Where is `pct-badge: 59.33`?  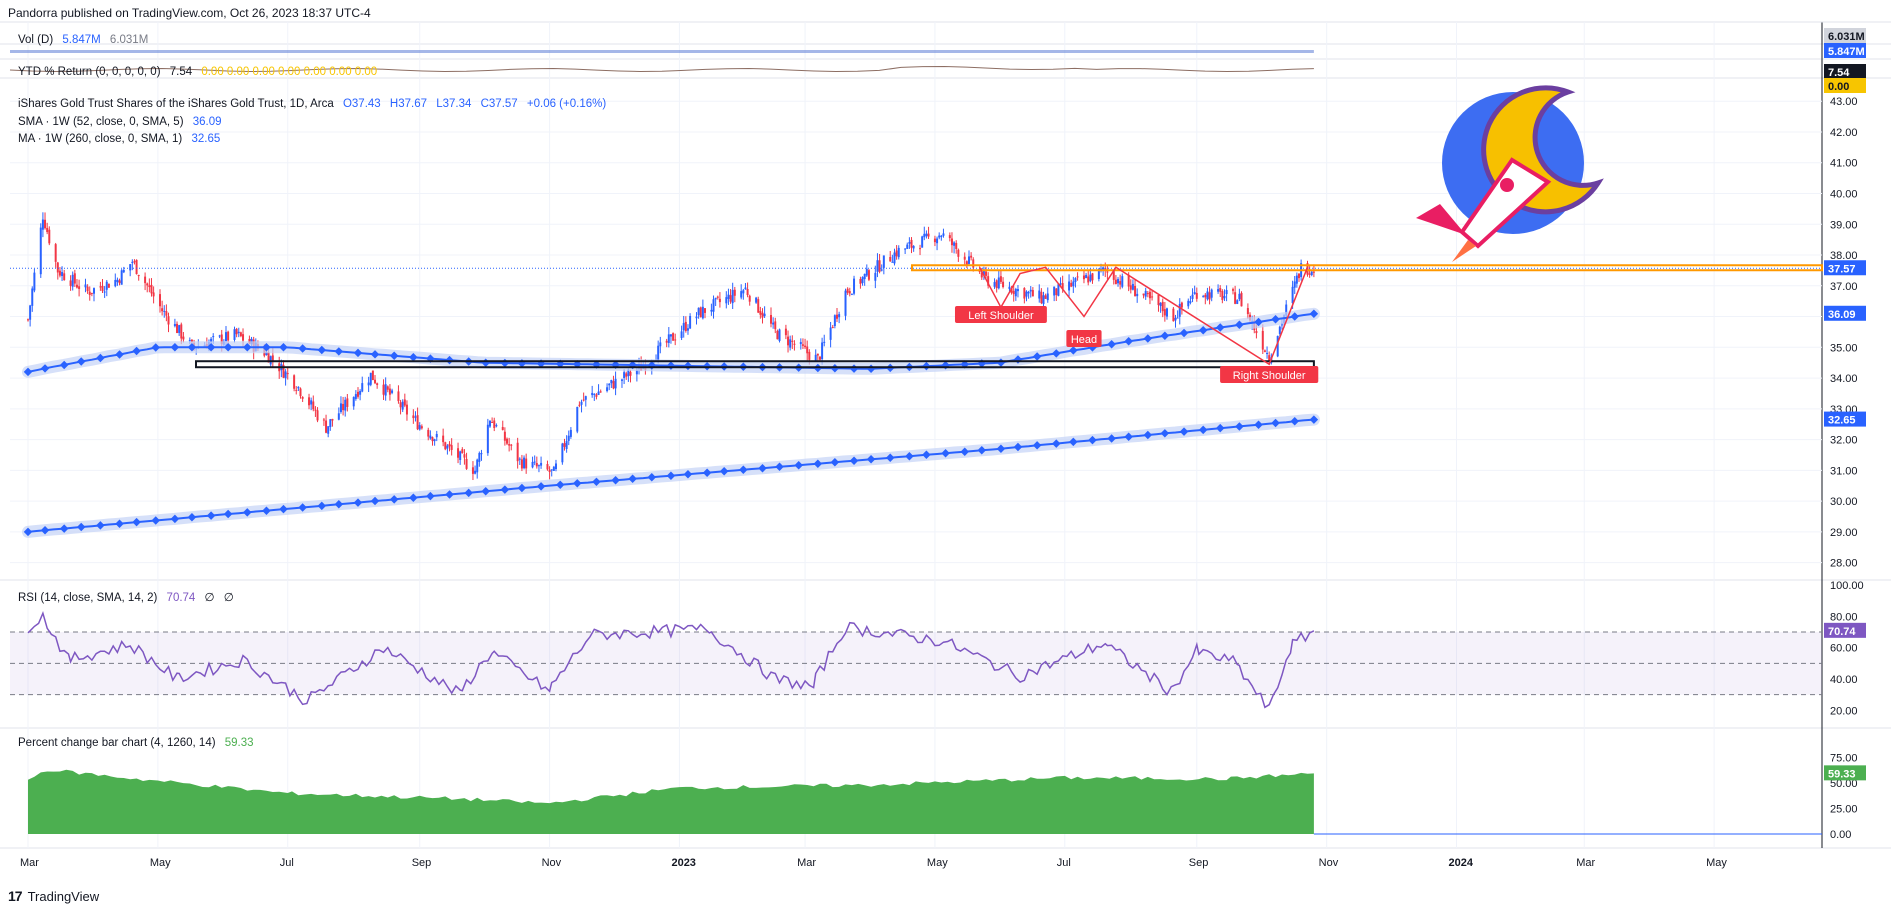 pct-badge: 59.33 is located at coordinates (1842, 774).